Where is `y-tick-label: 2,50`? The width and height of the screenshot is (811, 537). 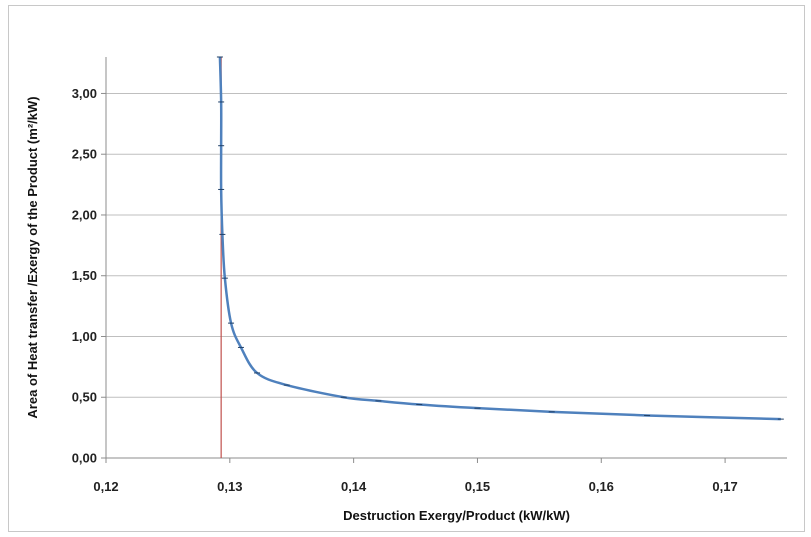 y-tick-label: 2,50 is located at coordinates (84, 154).